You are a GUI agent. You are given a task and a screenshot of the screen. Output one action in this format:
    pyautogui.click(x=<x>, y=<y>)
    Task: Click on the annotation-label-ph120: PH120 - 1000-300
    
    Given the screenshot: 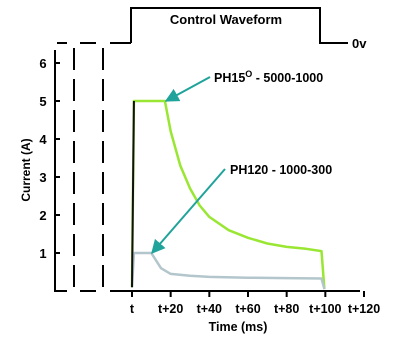 What is the action you would take?
    pyautogui.click(x=281, y=170)
    